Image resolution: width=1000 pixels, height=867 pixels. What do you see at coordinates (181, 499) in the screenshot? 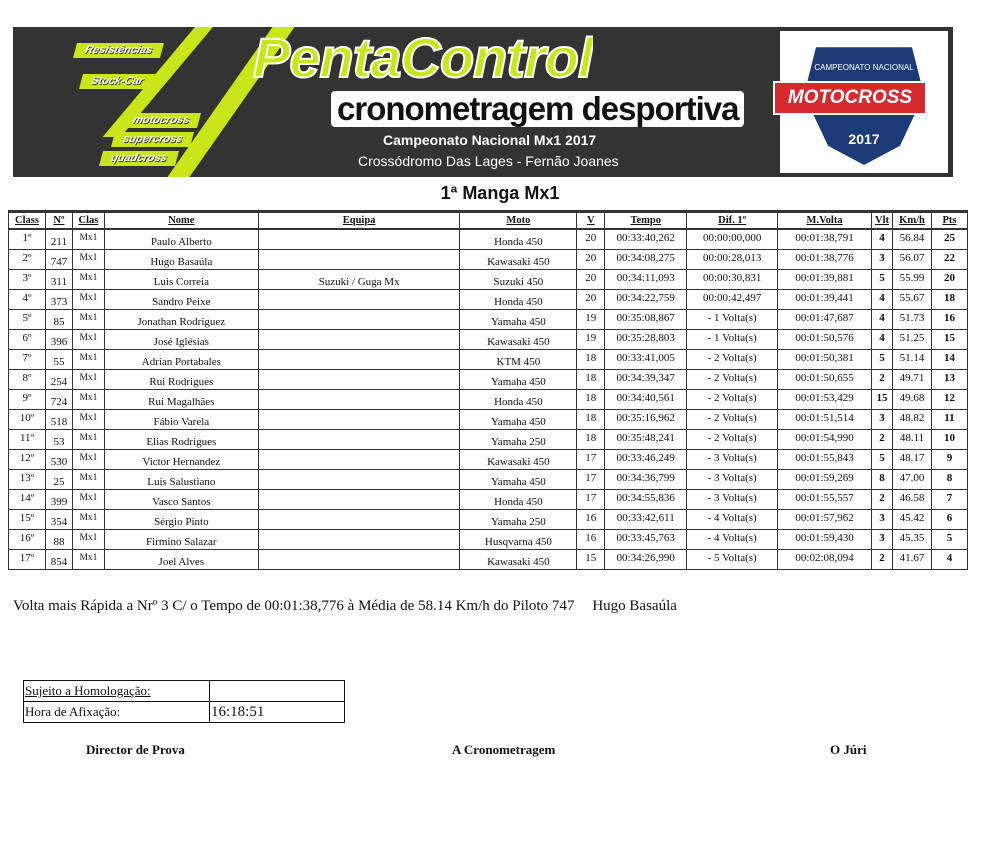
I see `cell-name: Vasco Santos` at bounding box center [181, 499].